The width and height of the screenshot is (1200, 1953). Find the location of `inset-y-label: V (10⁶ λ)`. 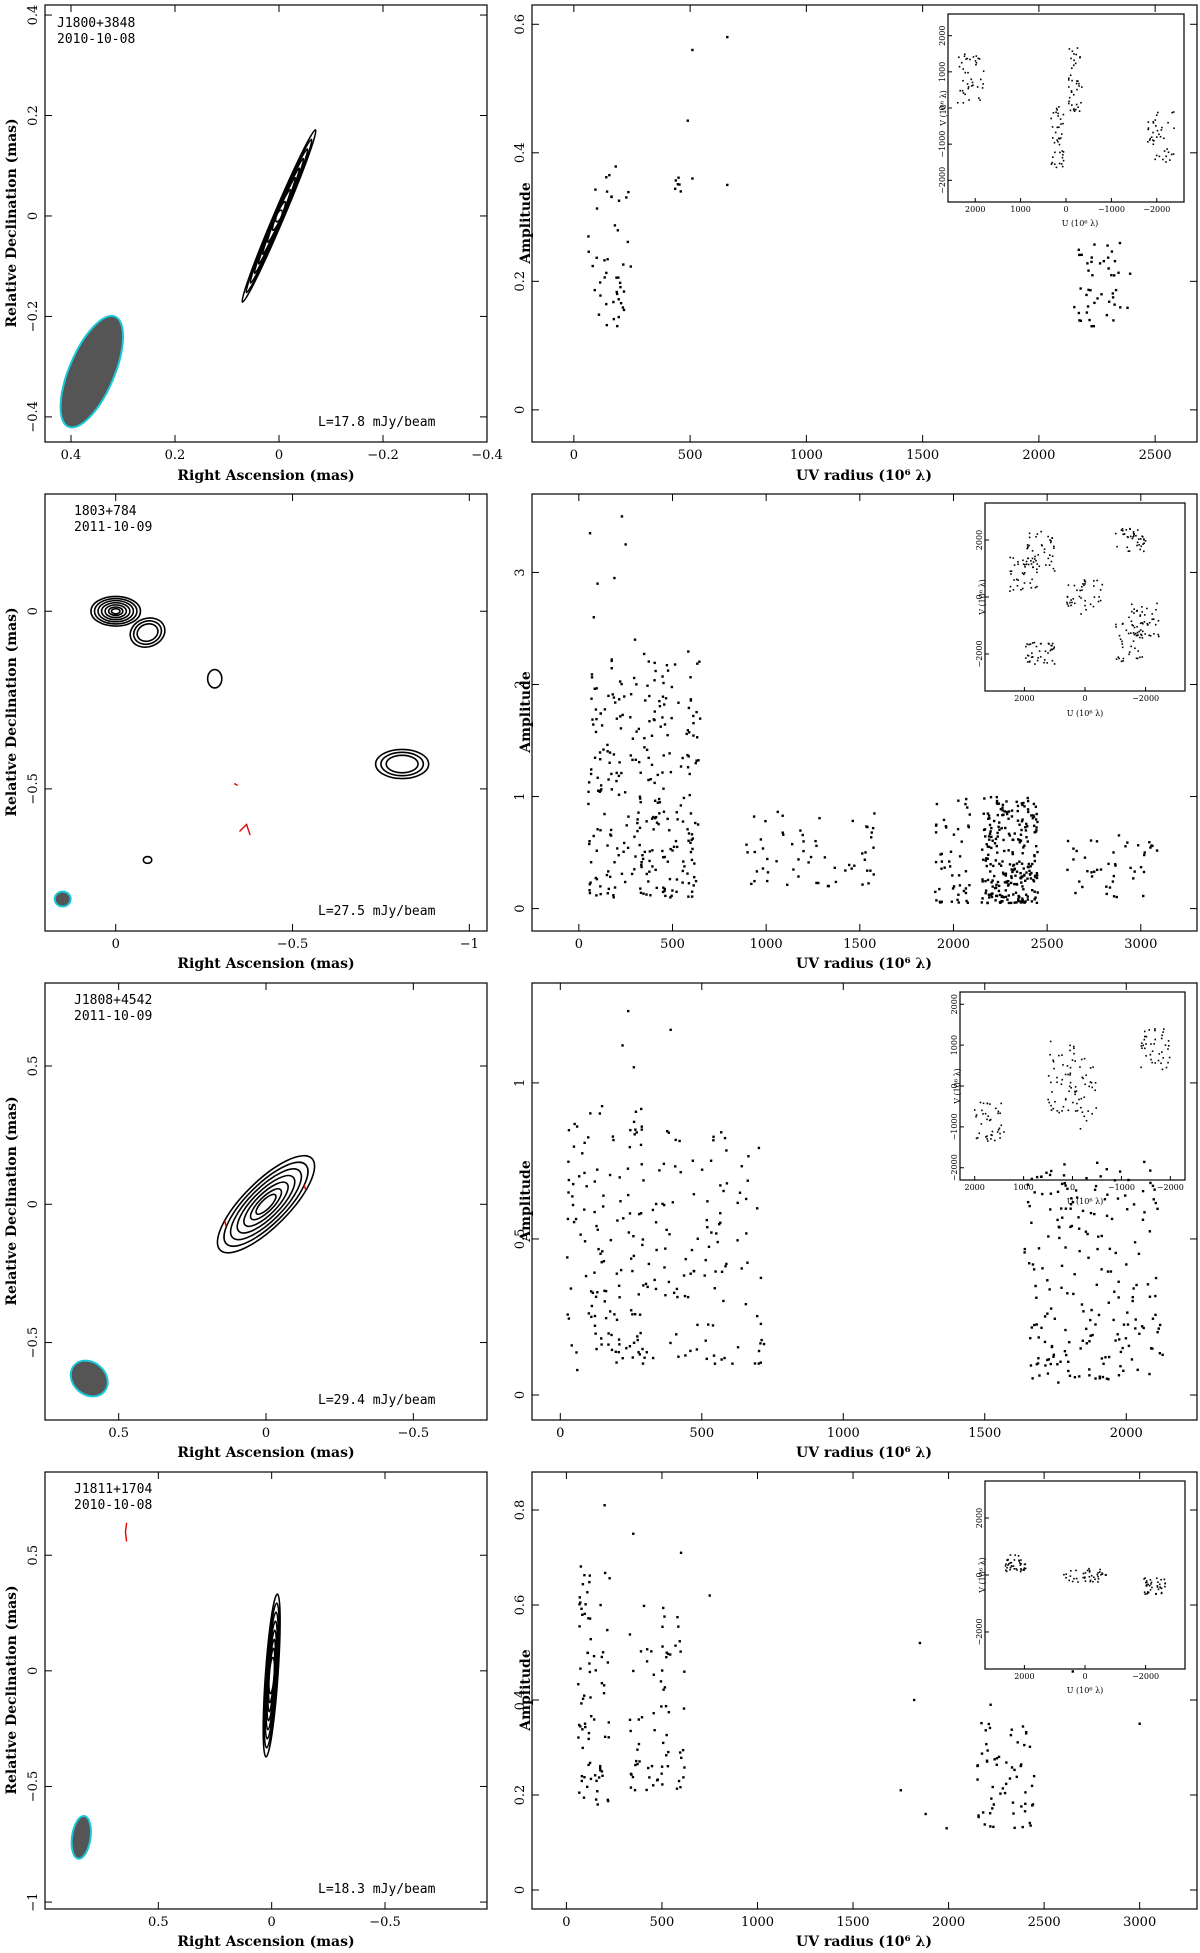

inset-y-label: V (10⁶ λ) is located at coordinates (943, 108).